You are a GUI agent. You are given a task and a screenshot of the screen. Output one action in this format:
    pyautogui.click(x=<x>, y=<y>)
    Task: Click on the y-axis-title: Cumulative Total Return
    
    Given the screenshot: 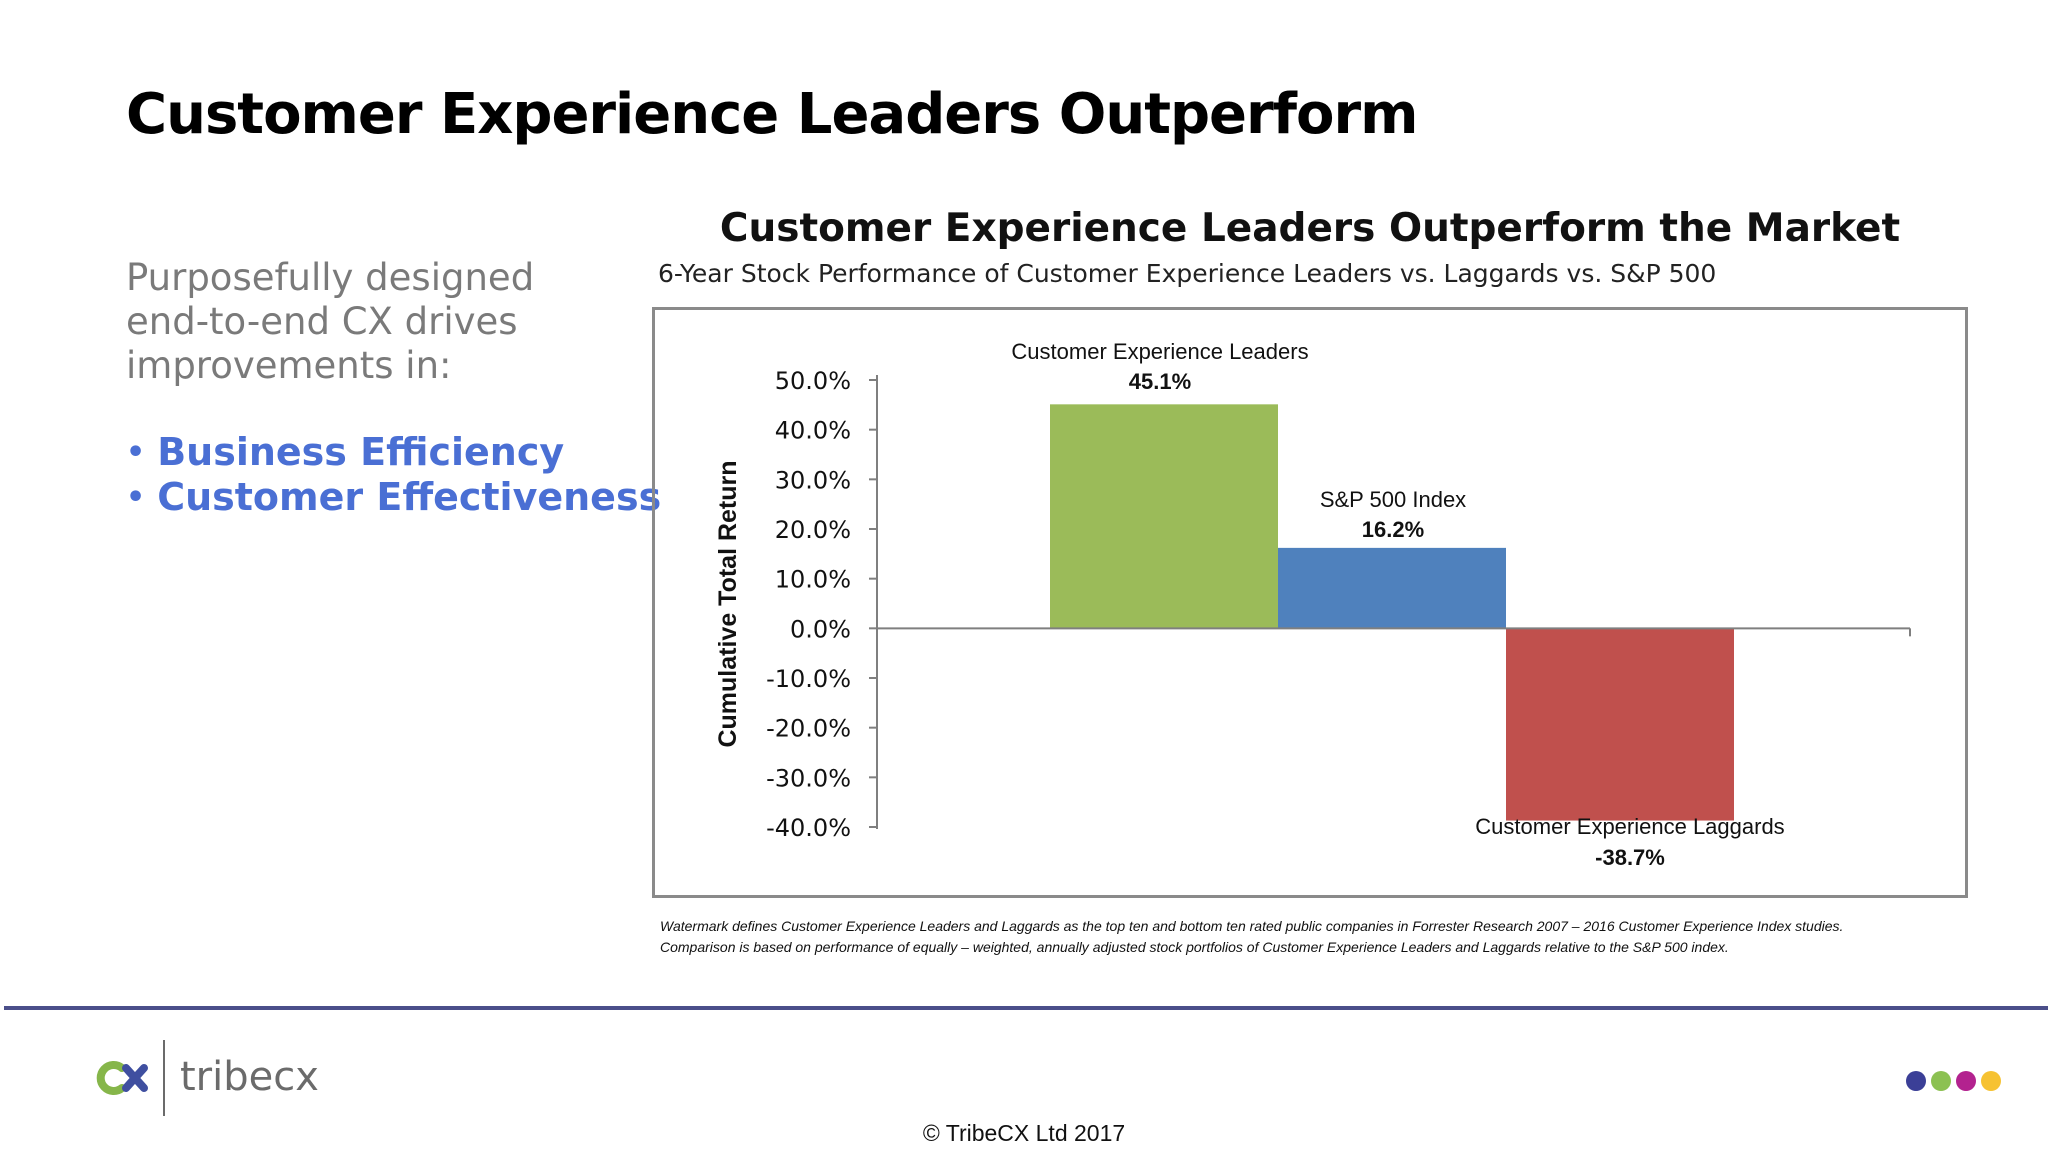 What is the action you would take?
    pyautogui.click(x=728, y=603)
    